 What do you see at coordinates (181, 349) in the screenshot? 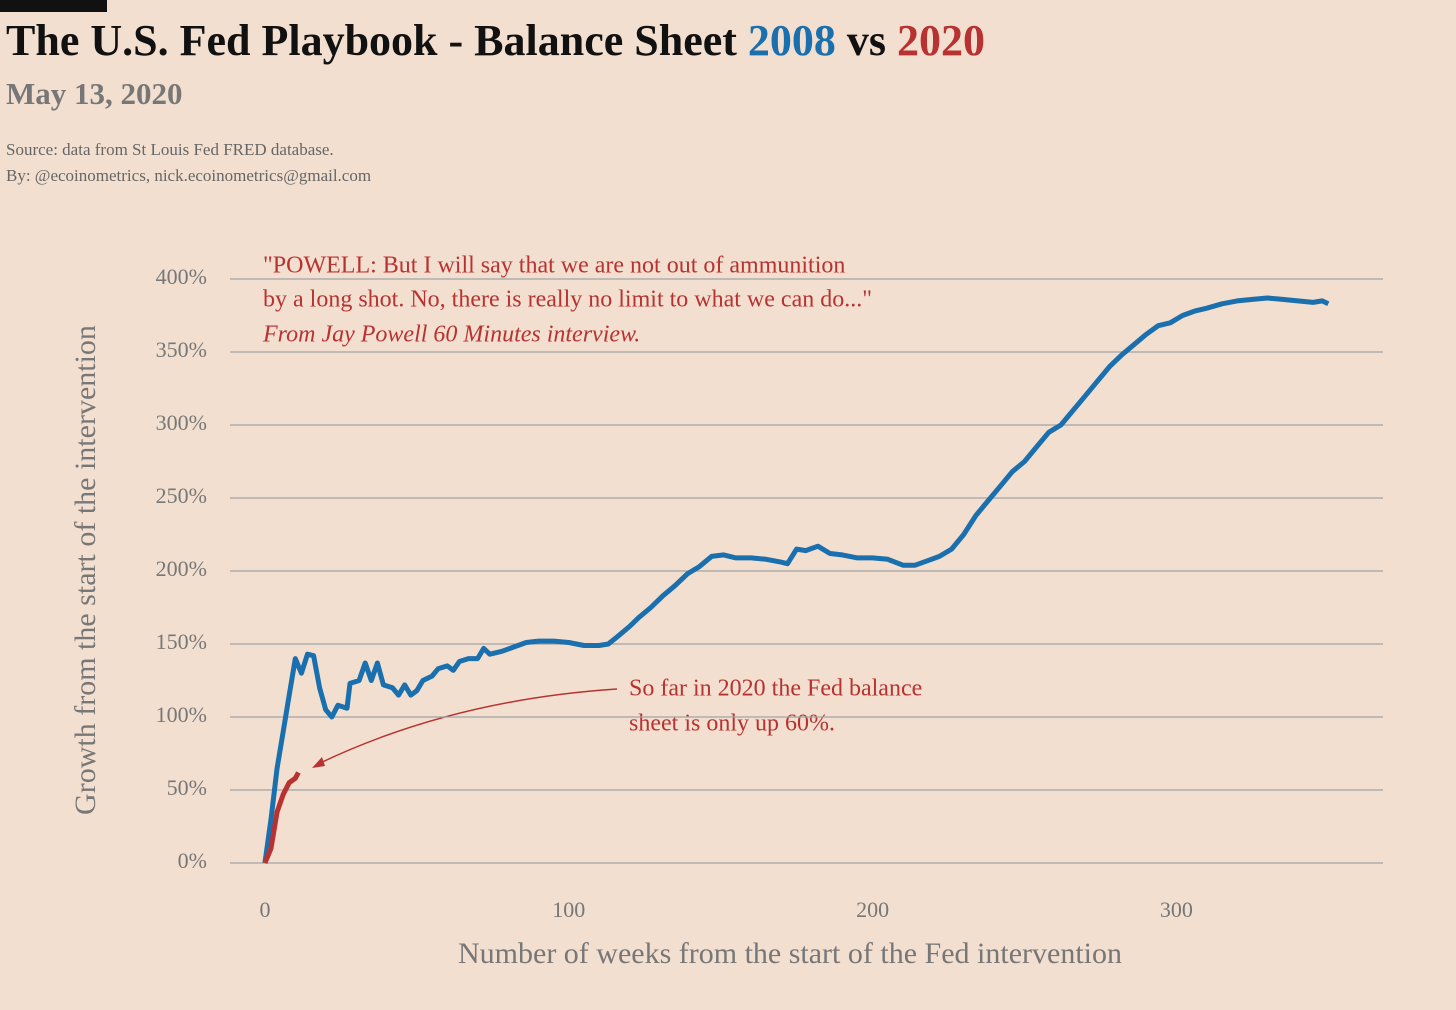
I see `y-tick-label: 350%` at bounding box center [181, 349].